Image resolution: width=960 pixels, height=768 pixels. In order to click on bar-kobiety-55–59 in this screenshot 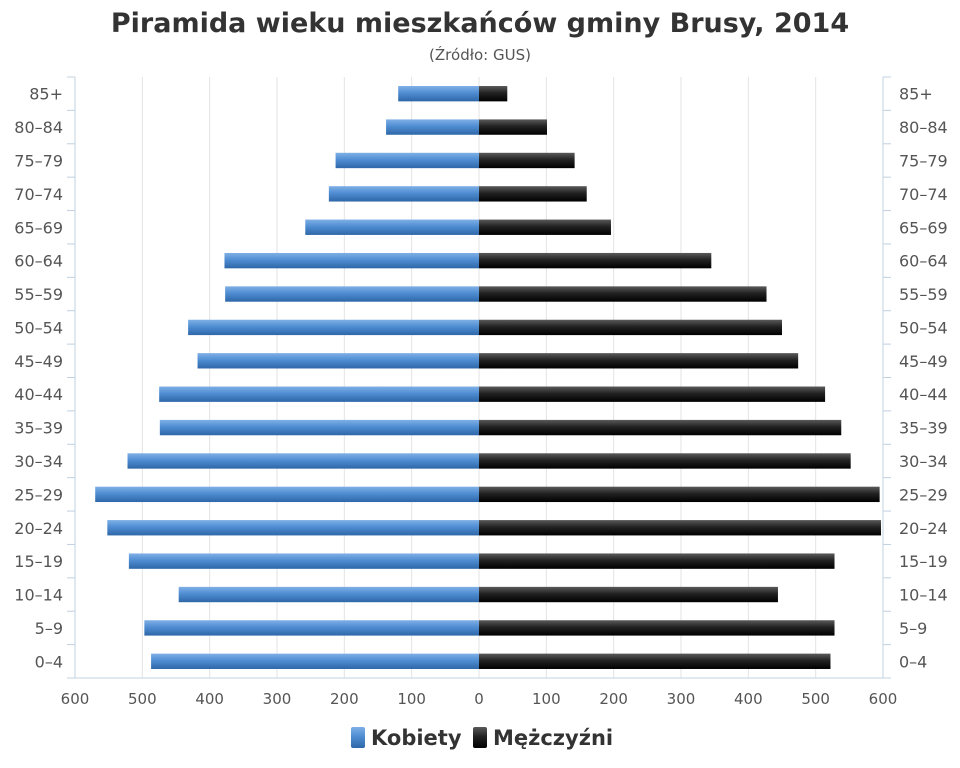, I will do `click(352, 294)`.